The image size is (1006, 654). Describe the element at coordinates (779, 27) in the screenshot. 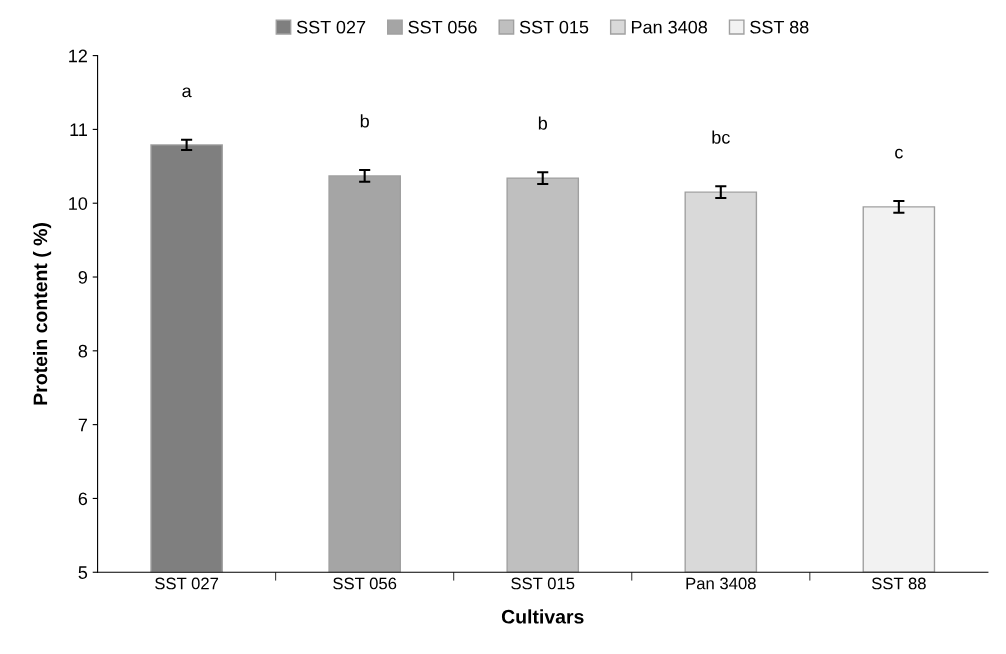

I see `legend-label: SST 88` at that location.